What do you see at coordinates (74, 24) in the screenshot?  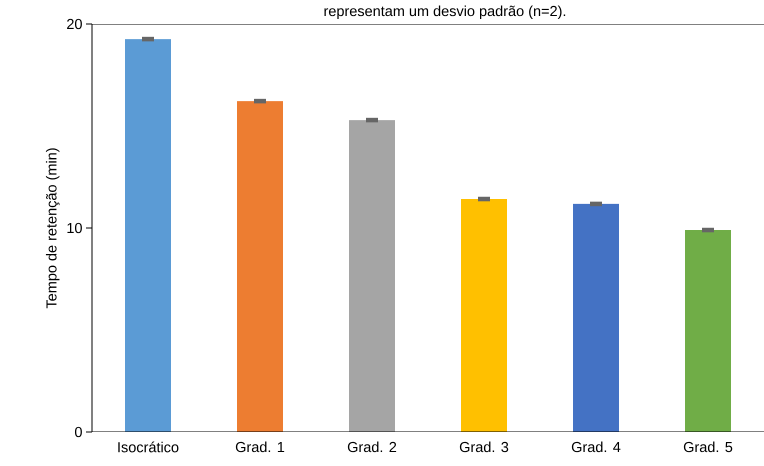 I see `y-tick-label: 20` at bounding box center [74, 24].